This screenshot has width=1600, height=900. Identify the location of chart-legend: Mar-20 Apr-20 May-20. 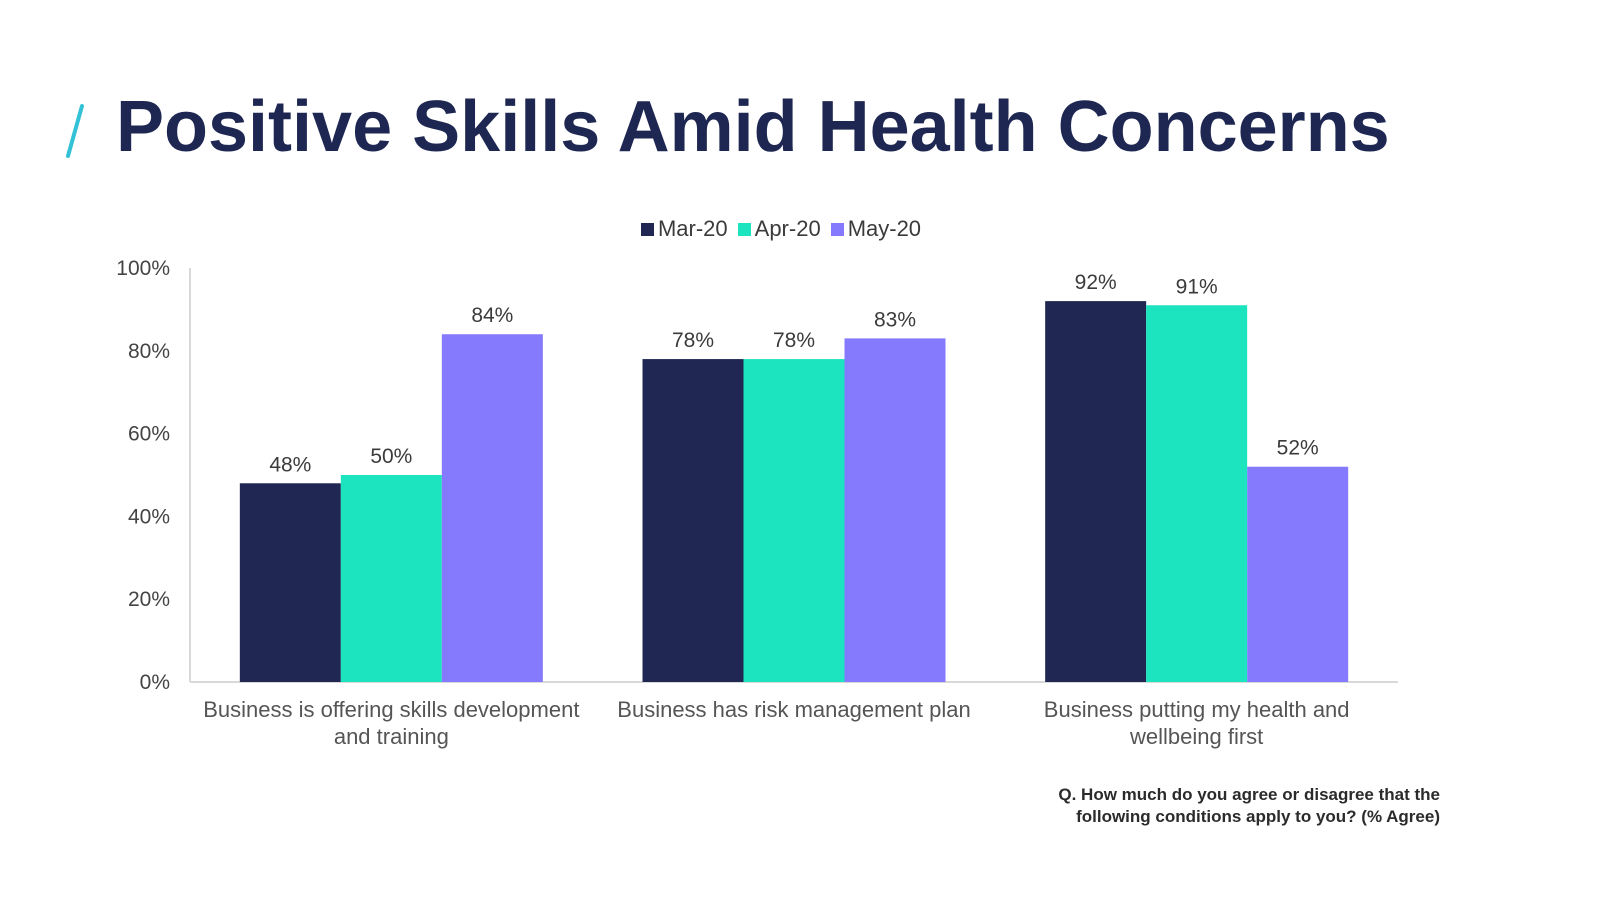
(780, 229).